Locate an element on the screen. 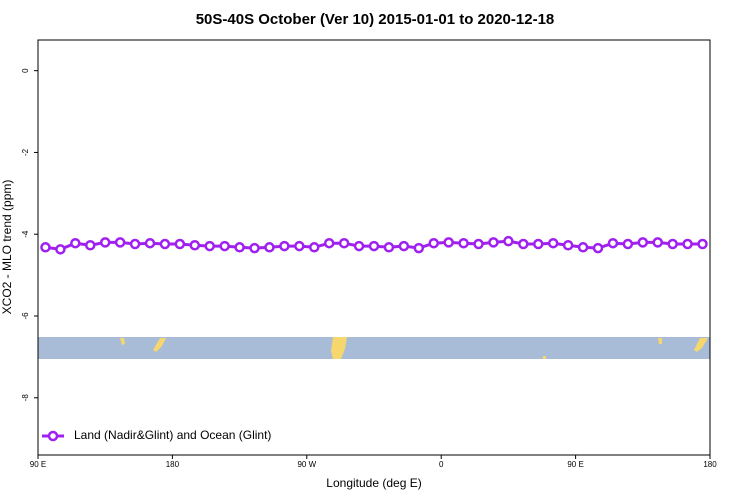 The height and width of the screenshot is (500, 750). legend-label: Land (Nadir&Glint) and Ocean (Glint) is located at coordinates (172, 435).